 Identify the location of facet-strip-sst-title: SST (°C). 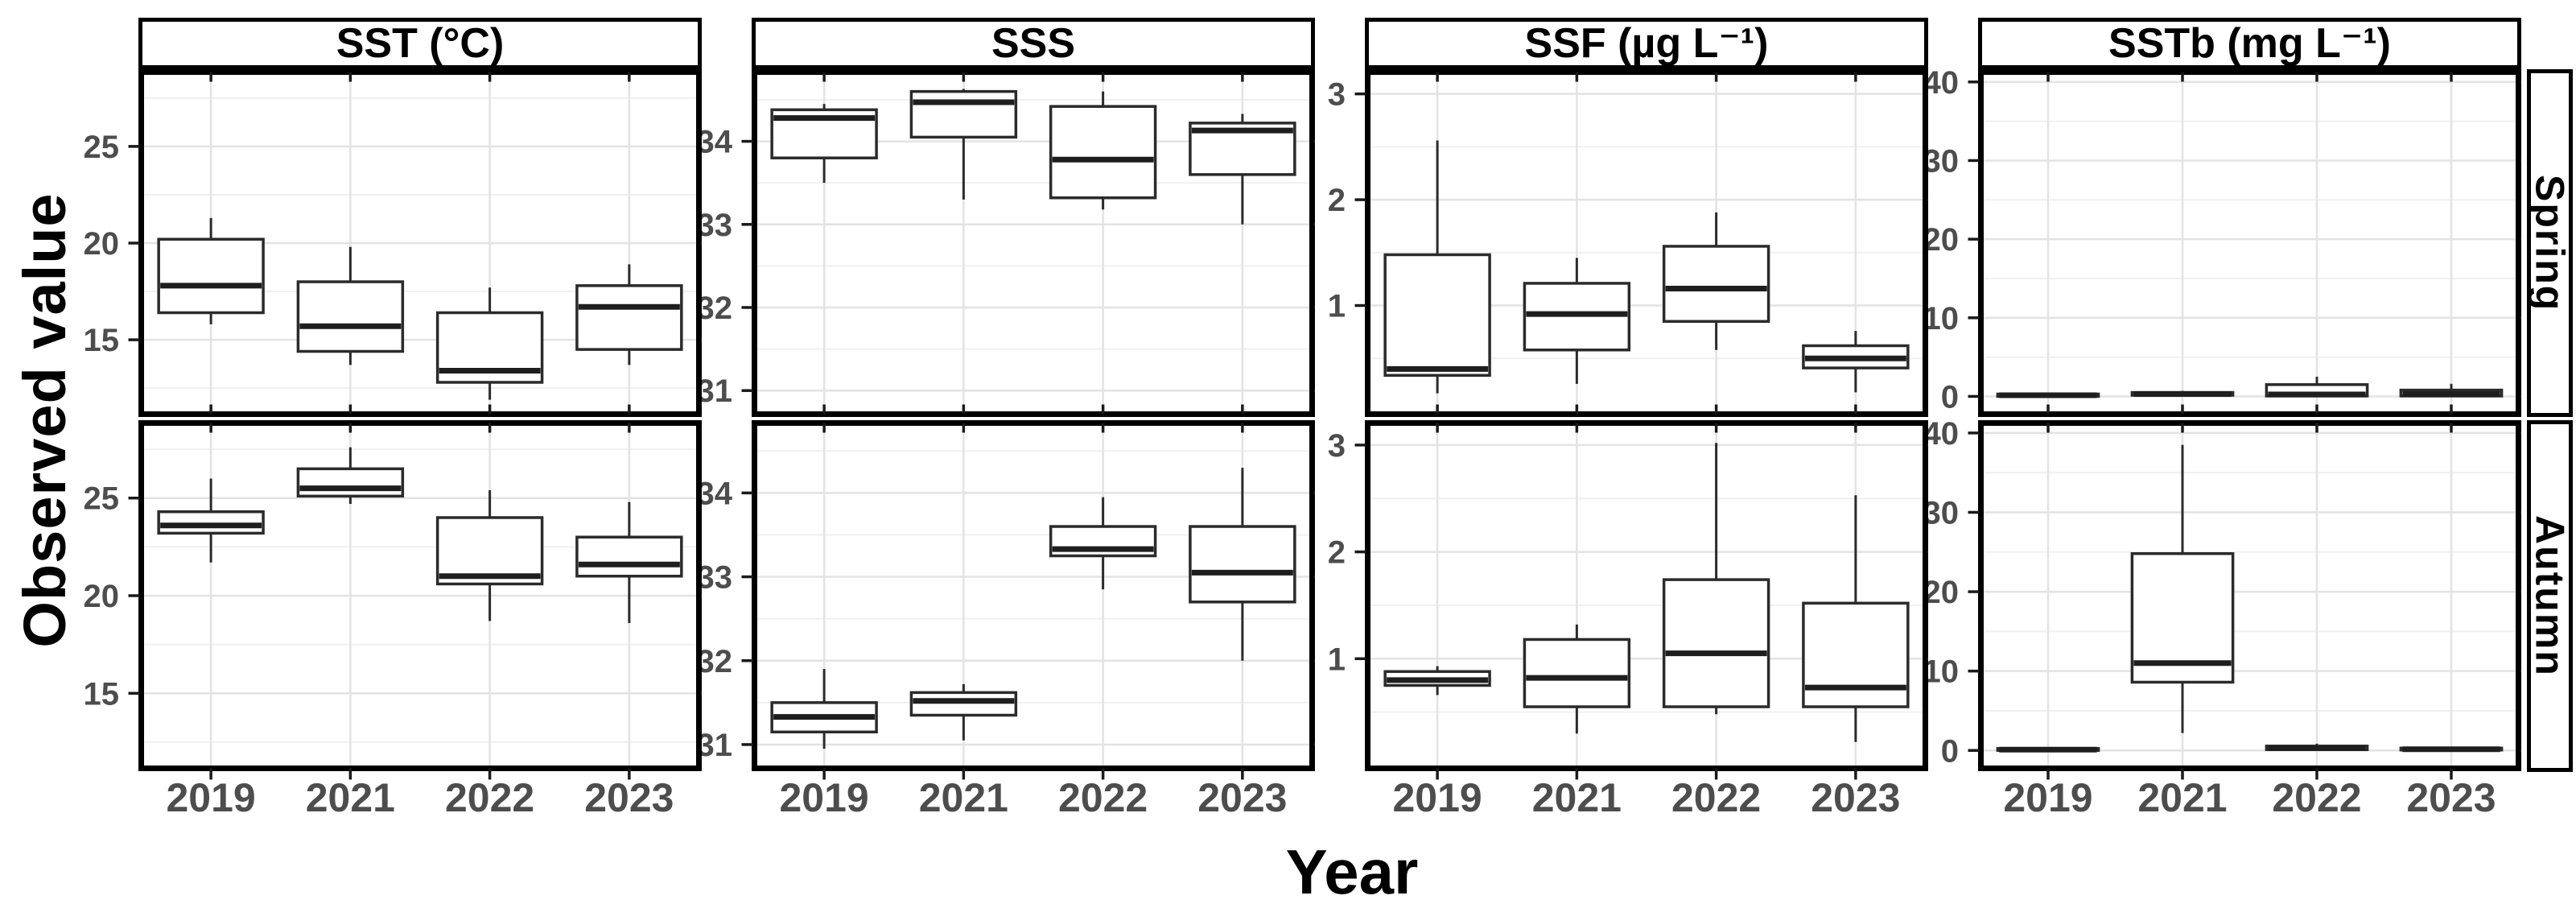
(420, 44).